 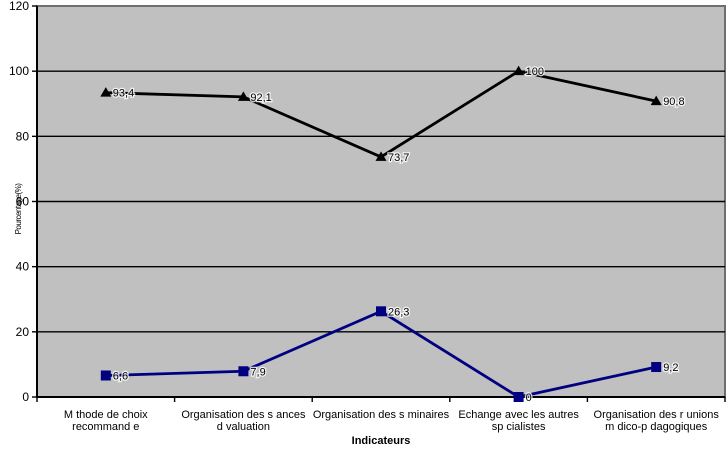 What do you see at coordinates (23, 202) in the screenshot?
I see `y-tick-label: 60` at bounding box center [23, 202].